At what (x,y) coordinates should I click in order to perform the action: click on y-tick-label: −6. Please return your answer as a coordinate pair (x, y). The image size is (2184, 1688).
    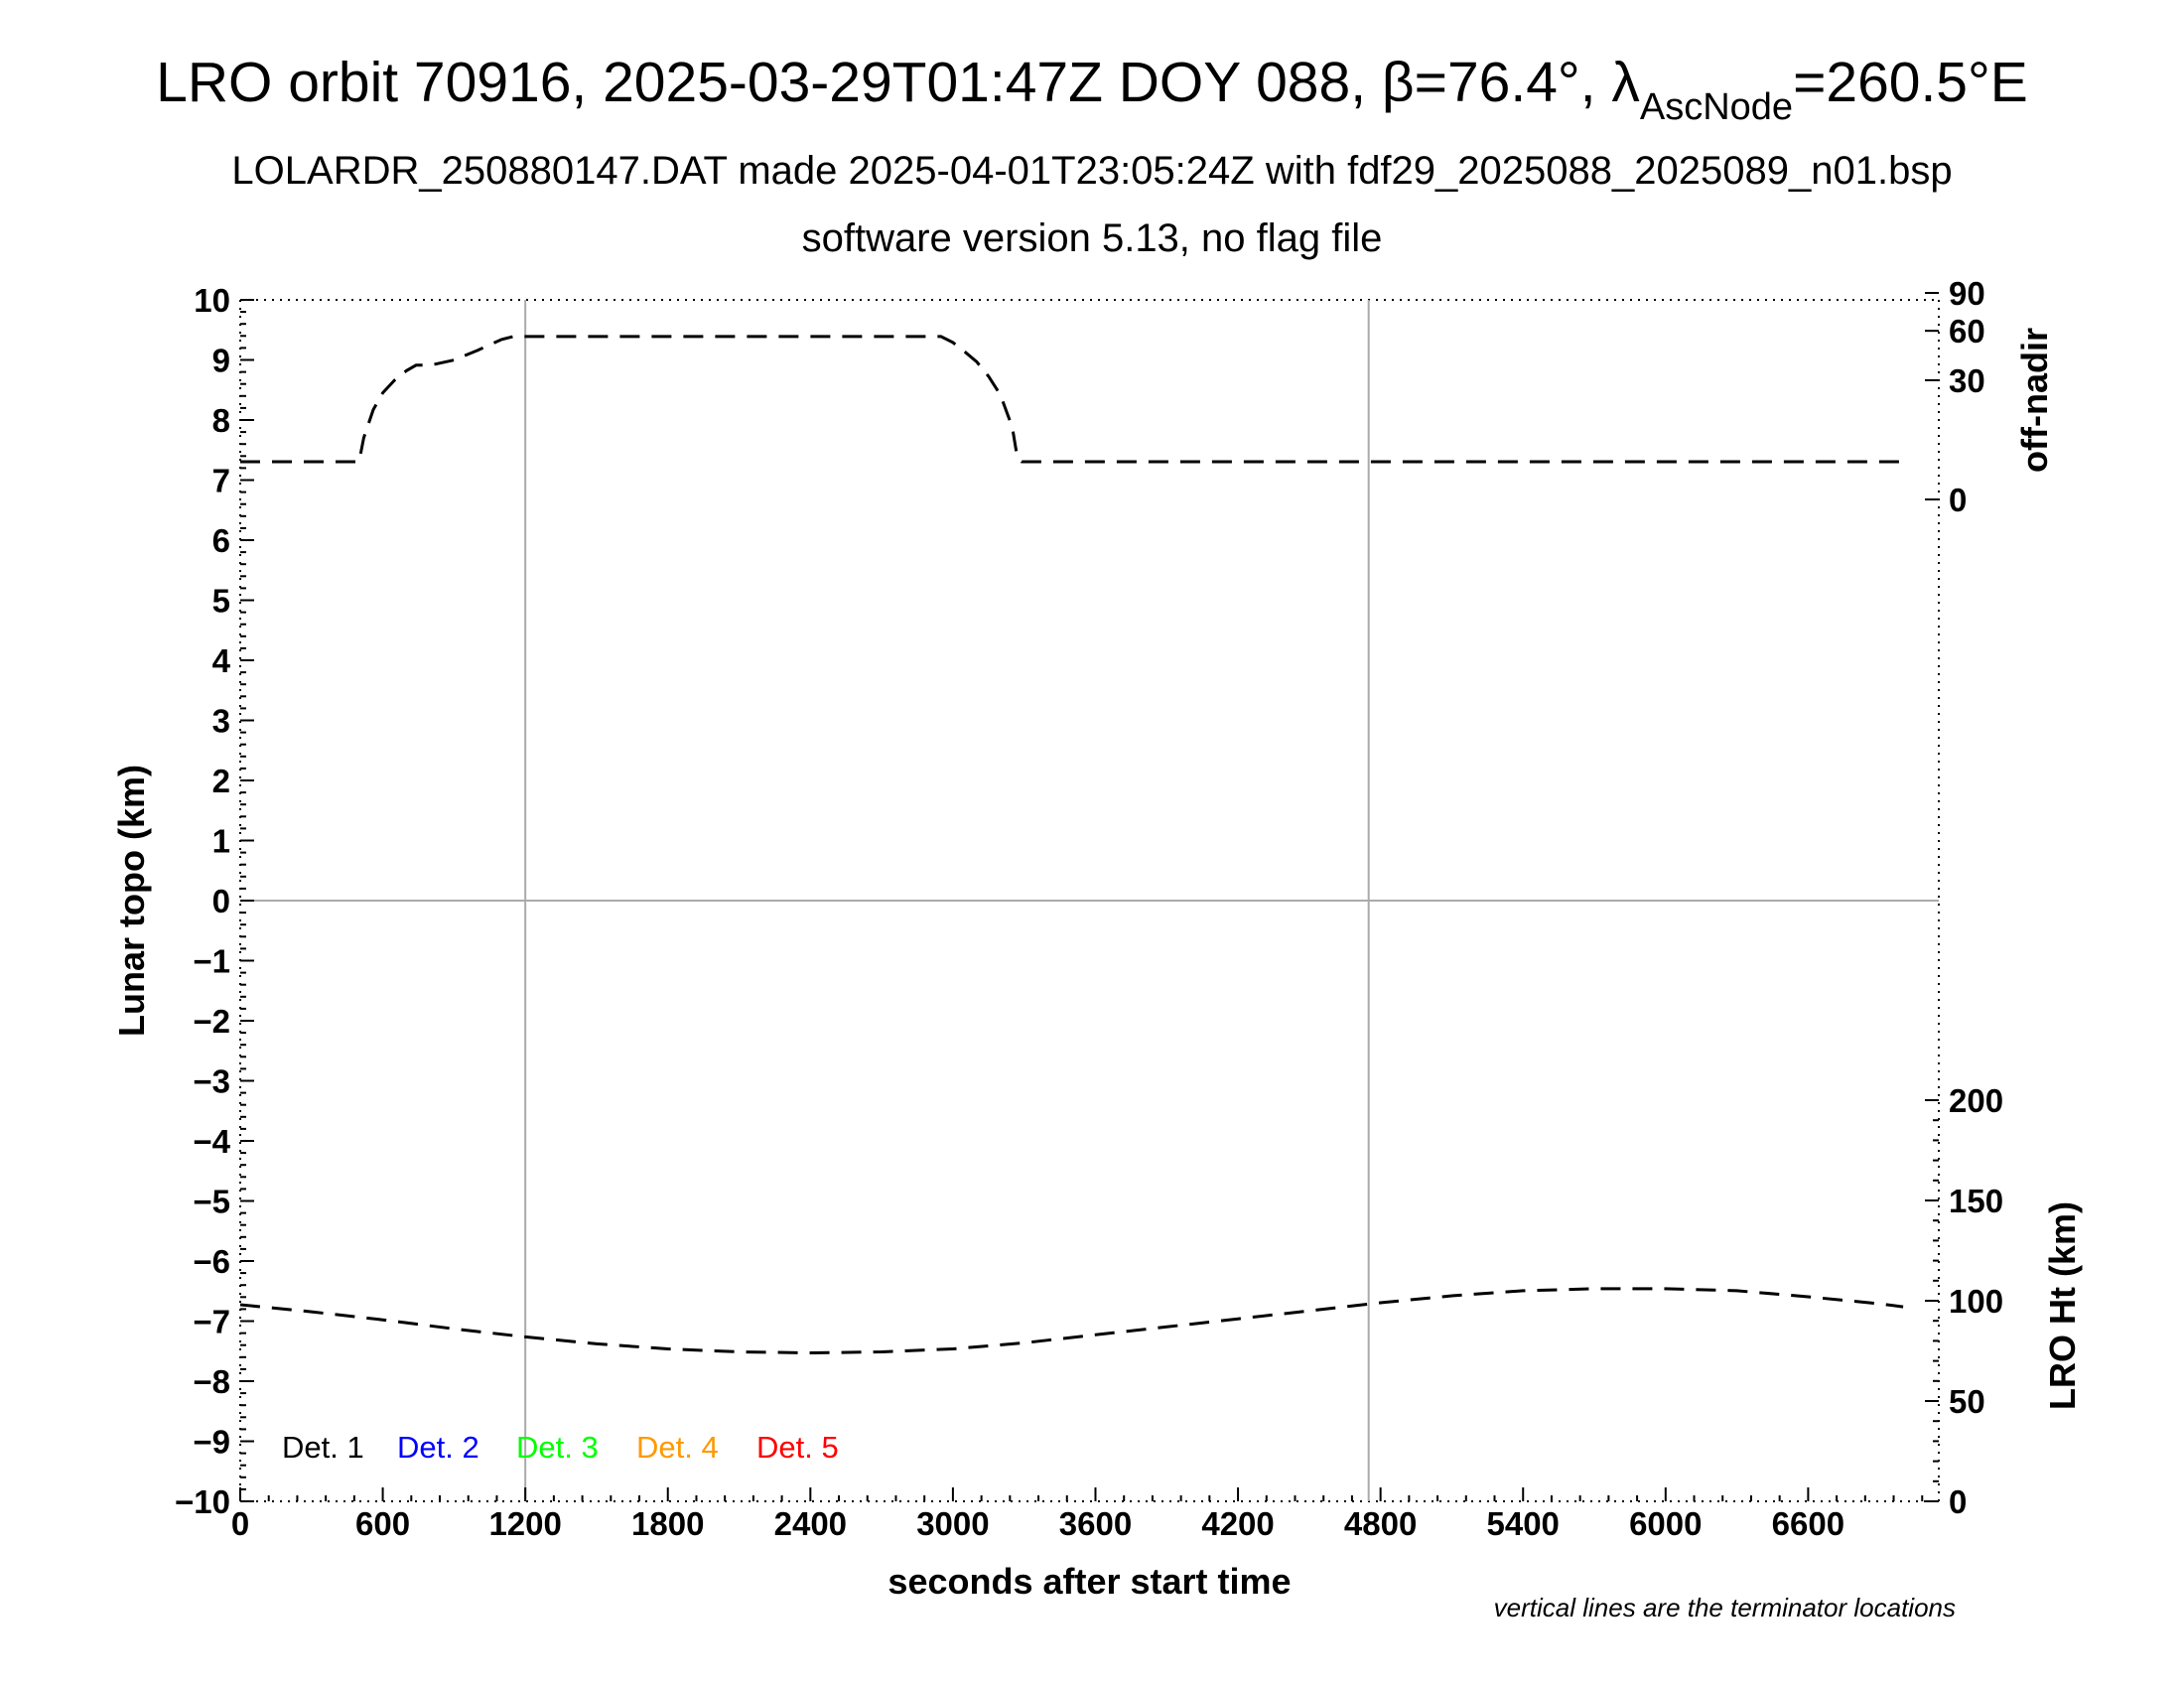
    Looking at the image, I should click on (211, 1261).